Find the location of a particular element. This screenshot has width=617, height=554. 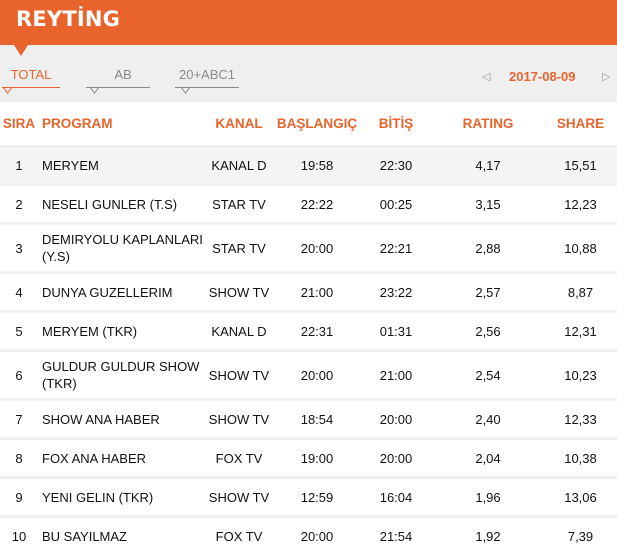

rank-cell: 10 is located at coordinates (19, 535).